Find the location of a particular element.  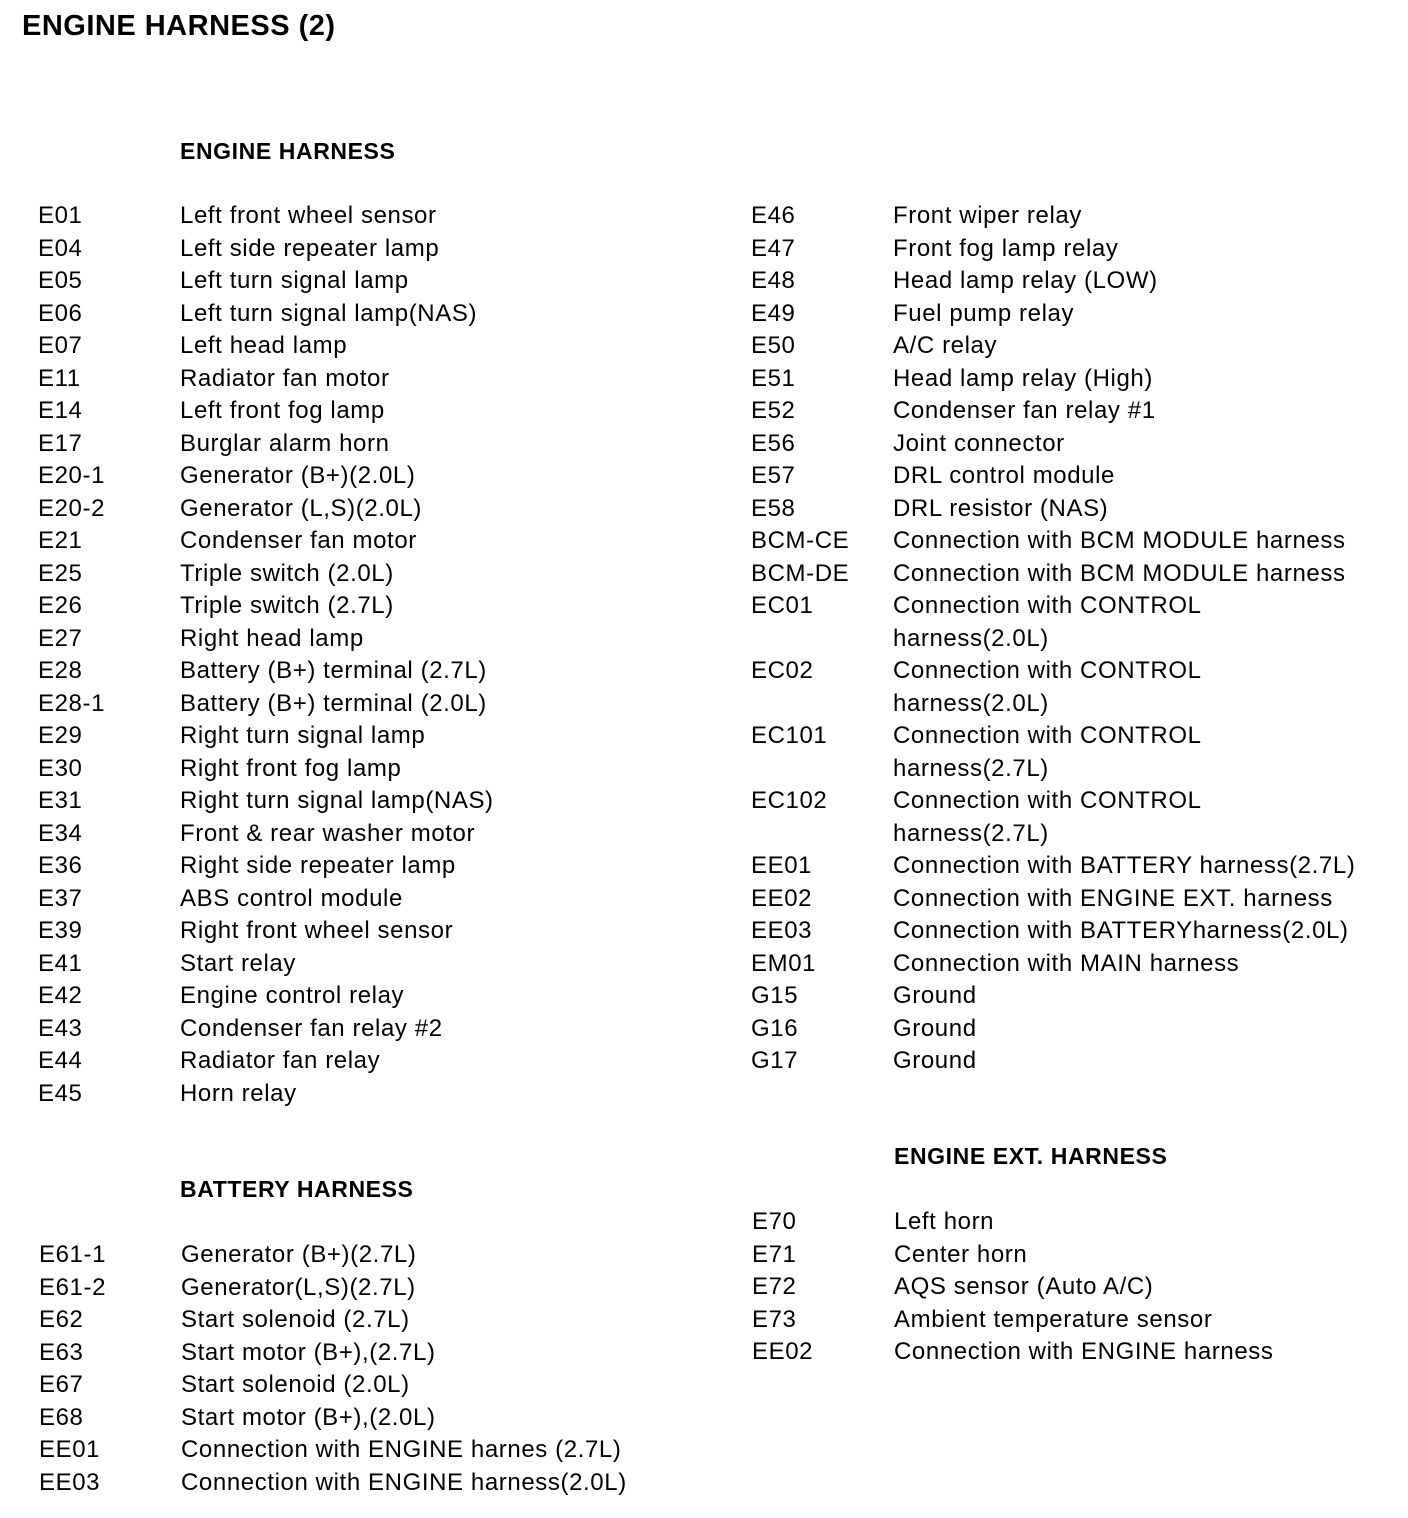

connector-row: E06 Left turn signal lamp(NAS) is located at coordinates (266, 314).